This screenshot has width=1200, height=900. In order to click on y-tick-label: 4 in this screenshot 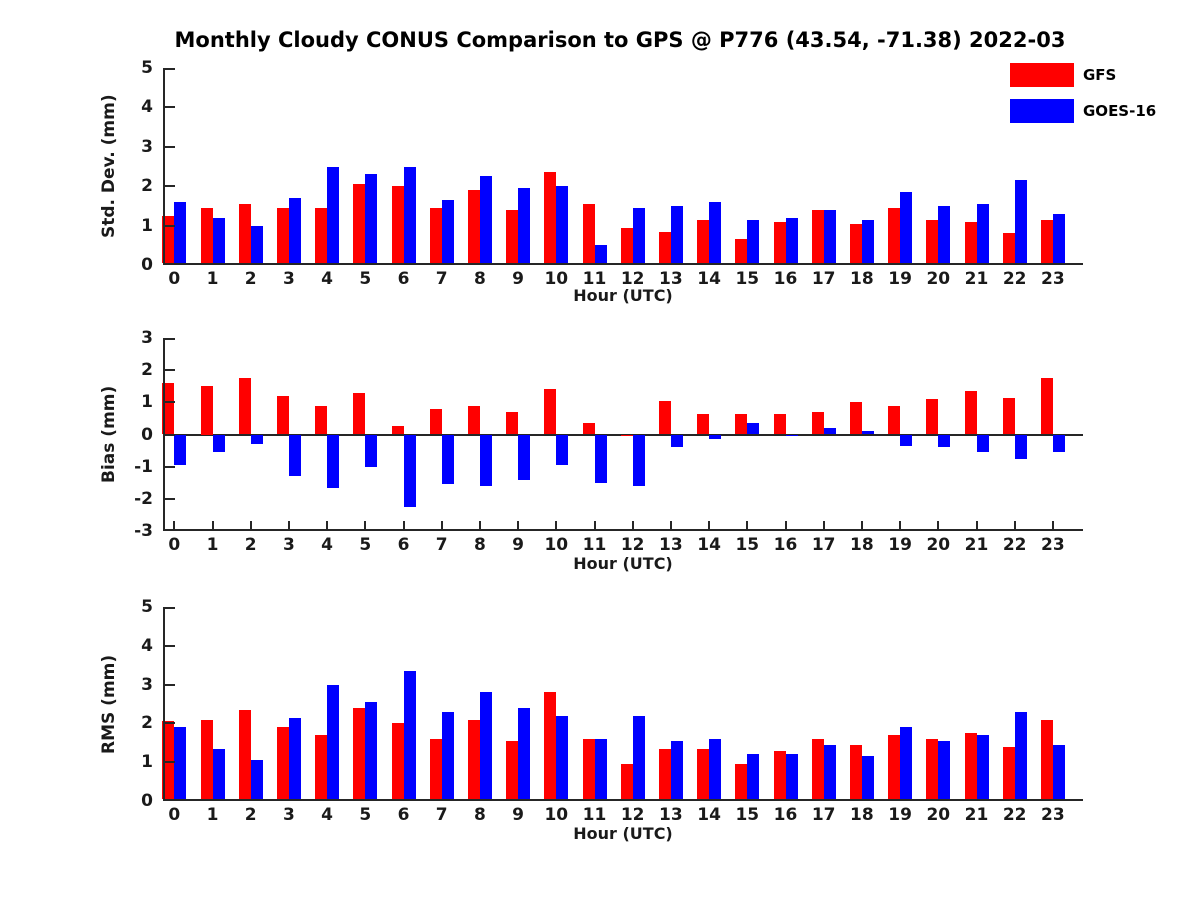, I will do `click(147, 645)`.